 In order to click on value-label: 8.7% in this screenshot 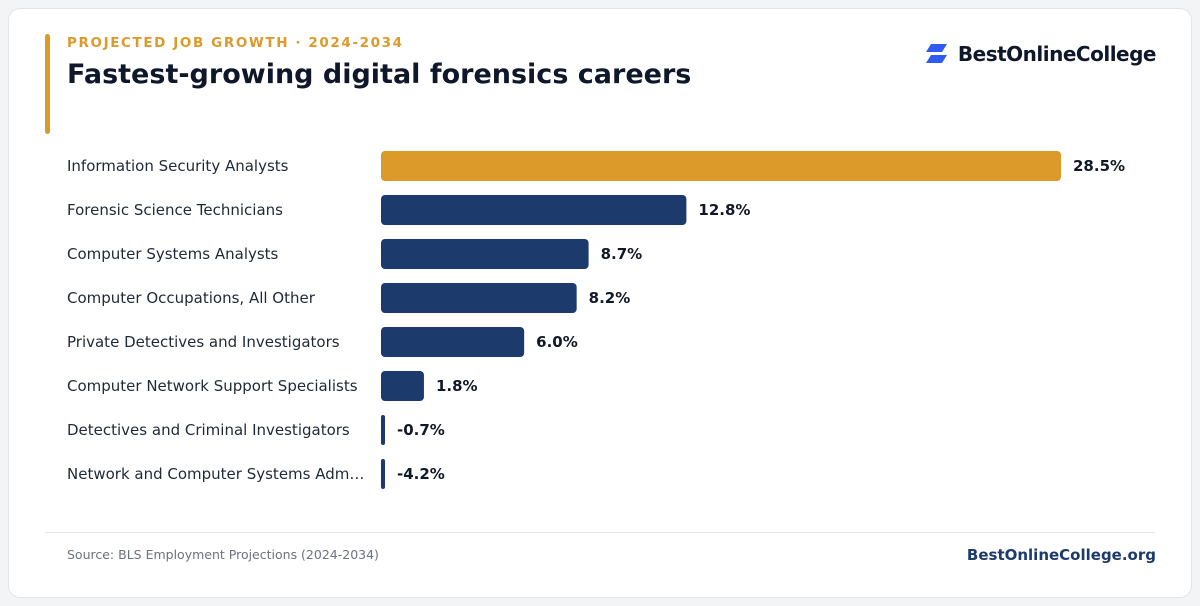, I will do `click(622, 254)`.